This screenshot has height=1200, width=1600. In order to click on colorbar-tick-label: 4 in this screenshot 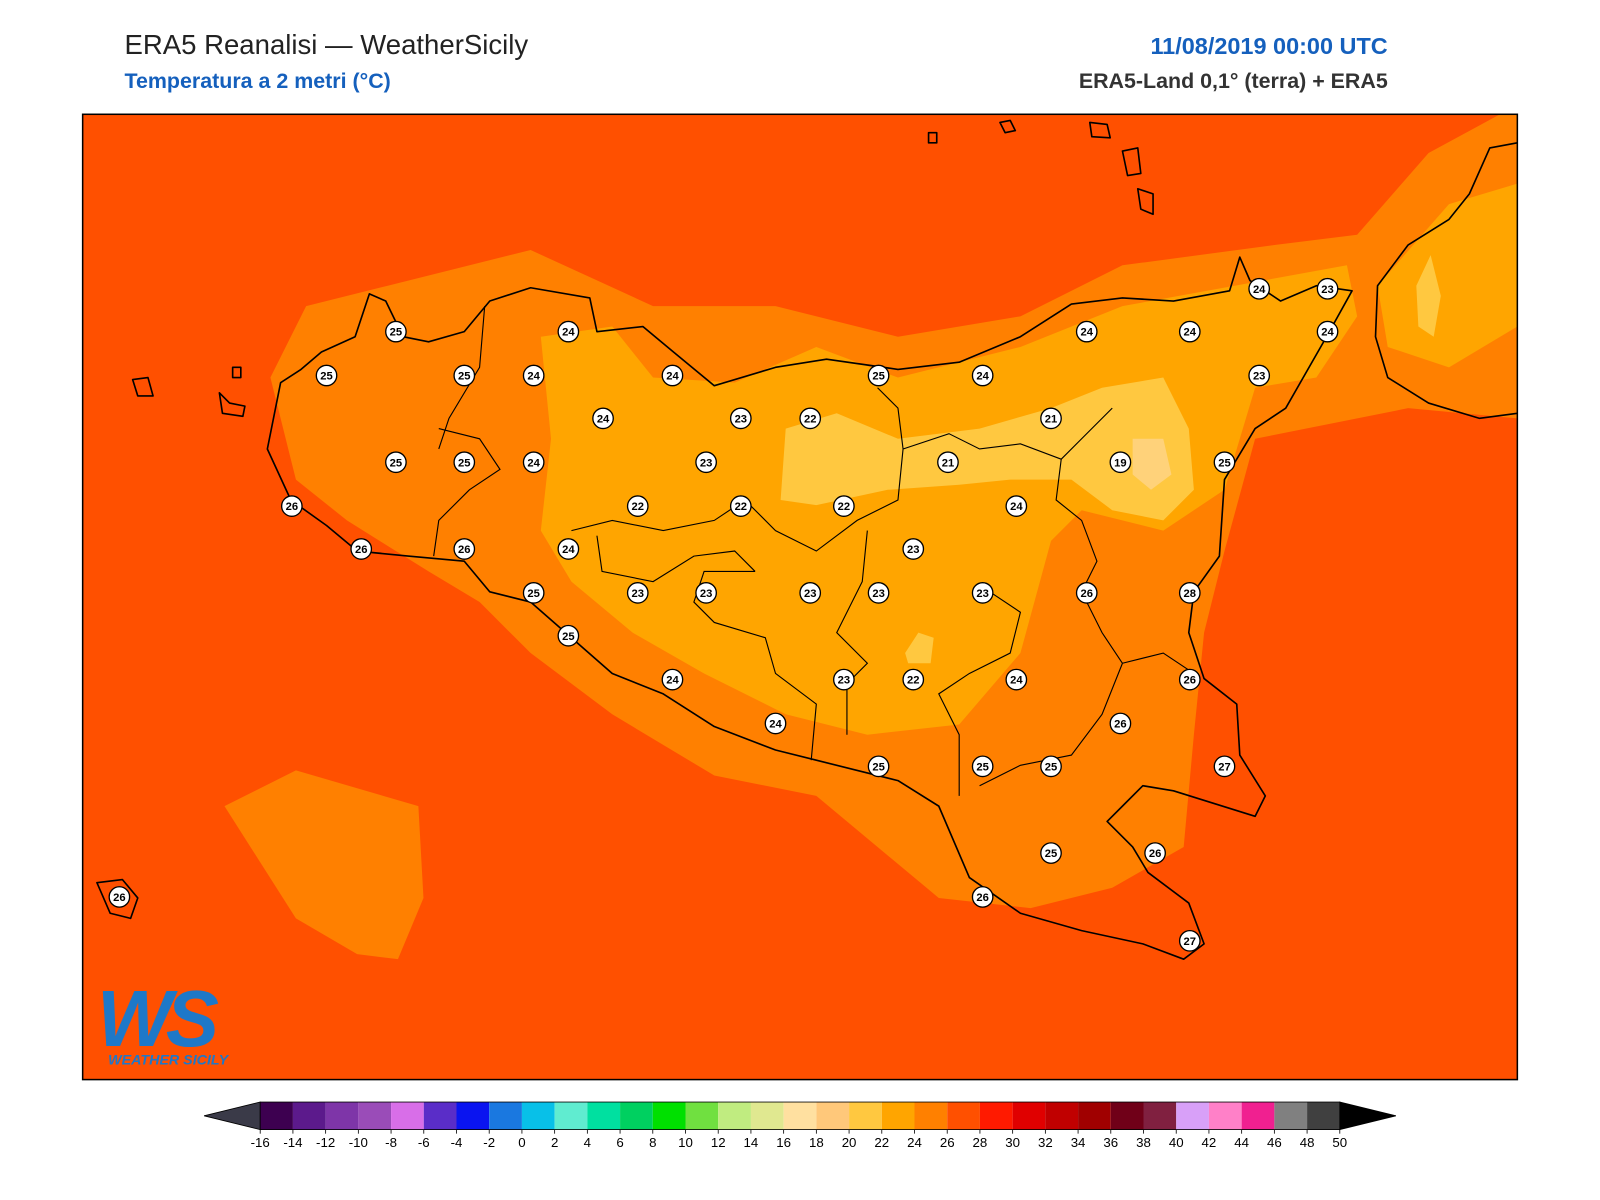, I will do `click(587, 1142)`.